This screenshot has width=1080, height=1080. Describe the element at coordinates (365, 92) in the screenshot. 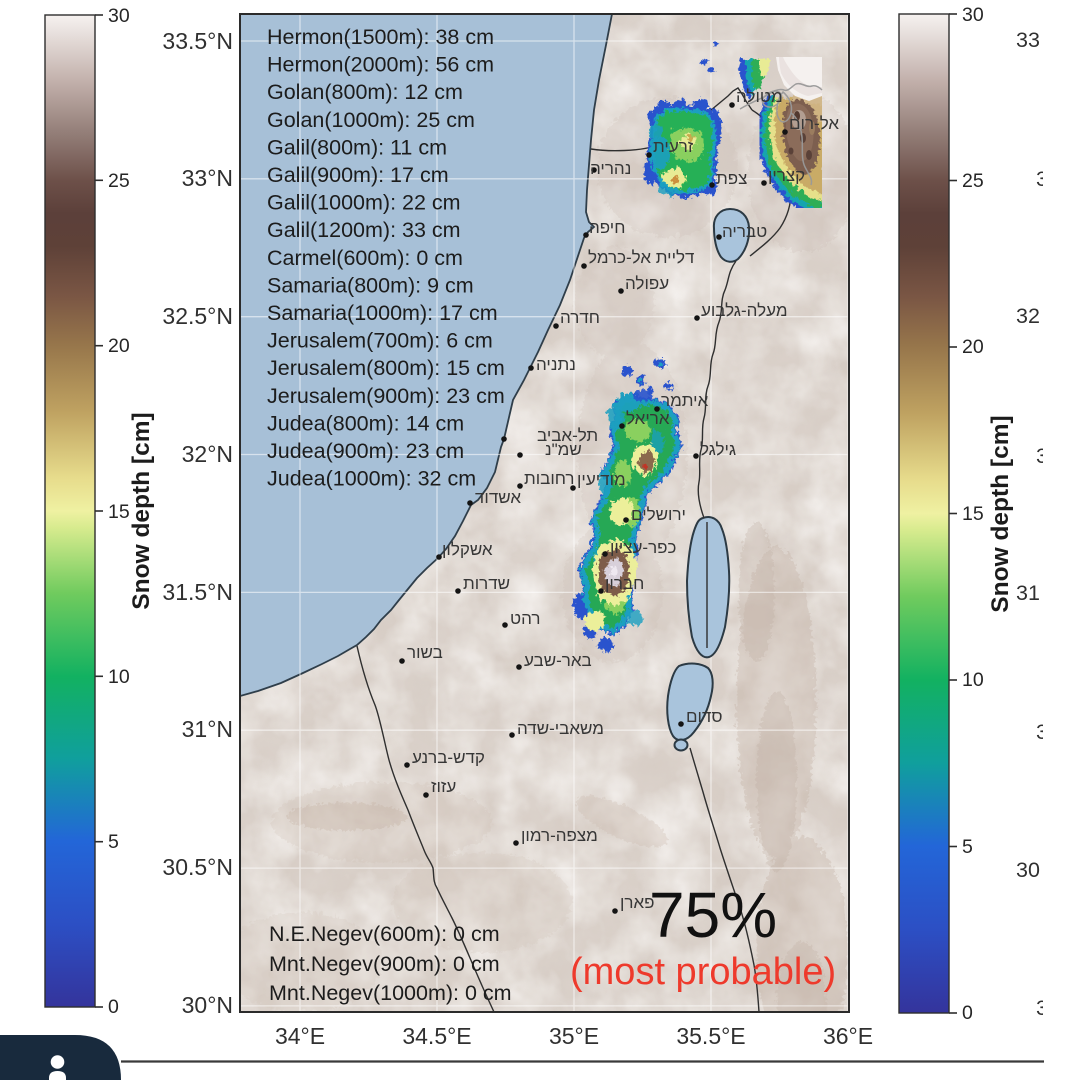

I see `svg-text: Golan(800m): 12 cm` at that location.